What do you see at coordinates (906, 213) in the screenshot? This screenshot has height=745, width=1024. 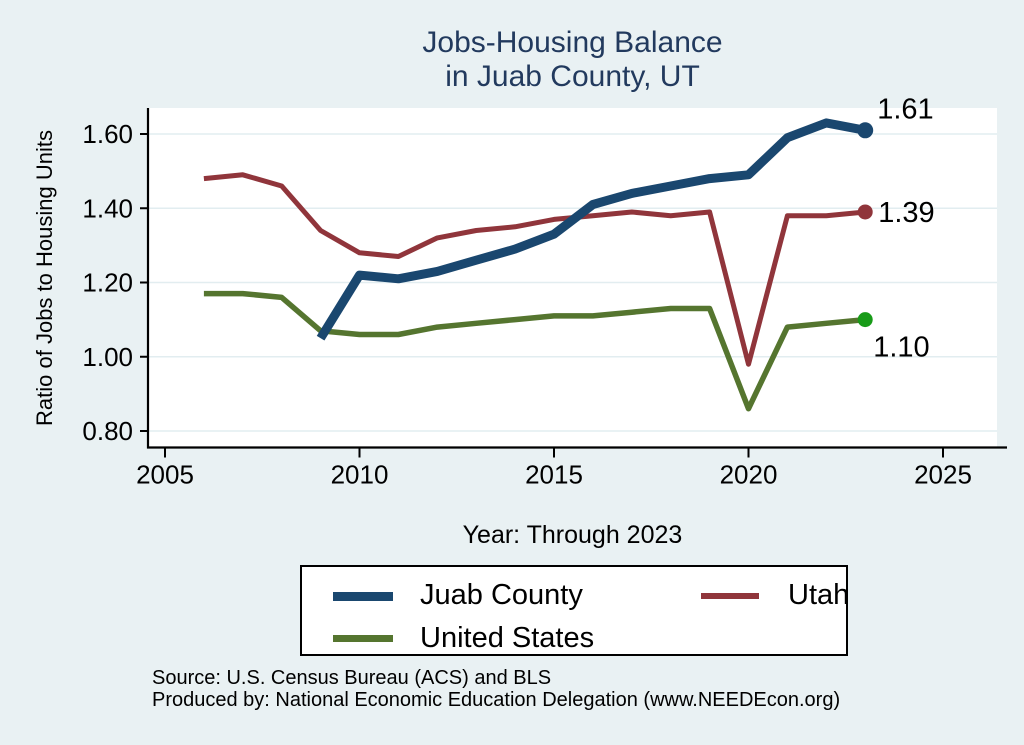 I see `utah-end-label: 1.39` at bounding box center [906, 213].